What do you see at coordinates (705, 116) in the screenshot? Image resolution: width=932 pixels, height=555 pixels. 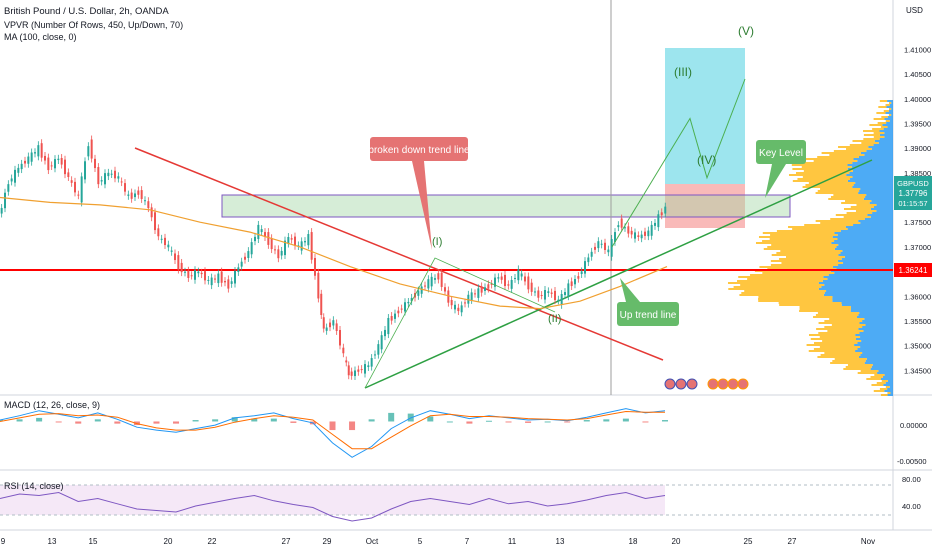 I see `target-box` at bounding box center [705, 116].